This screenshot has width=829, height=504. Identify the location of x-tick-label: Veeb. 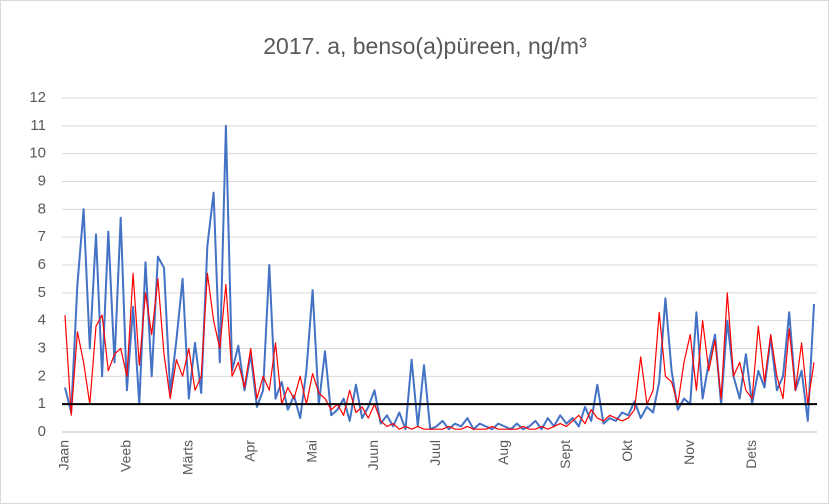
(126, 456).